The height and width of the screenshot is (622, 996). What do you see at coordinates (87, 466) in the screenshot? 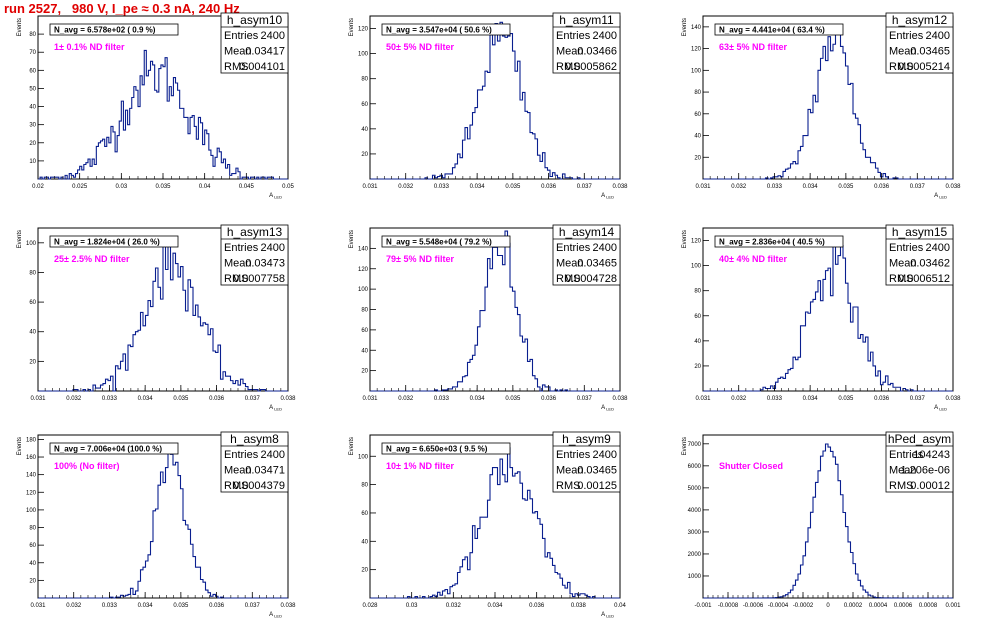
I see `filter-annotation: 100% (No filter)` at bounding box center [87, 466].